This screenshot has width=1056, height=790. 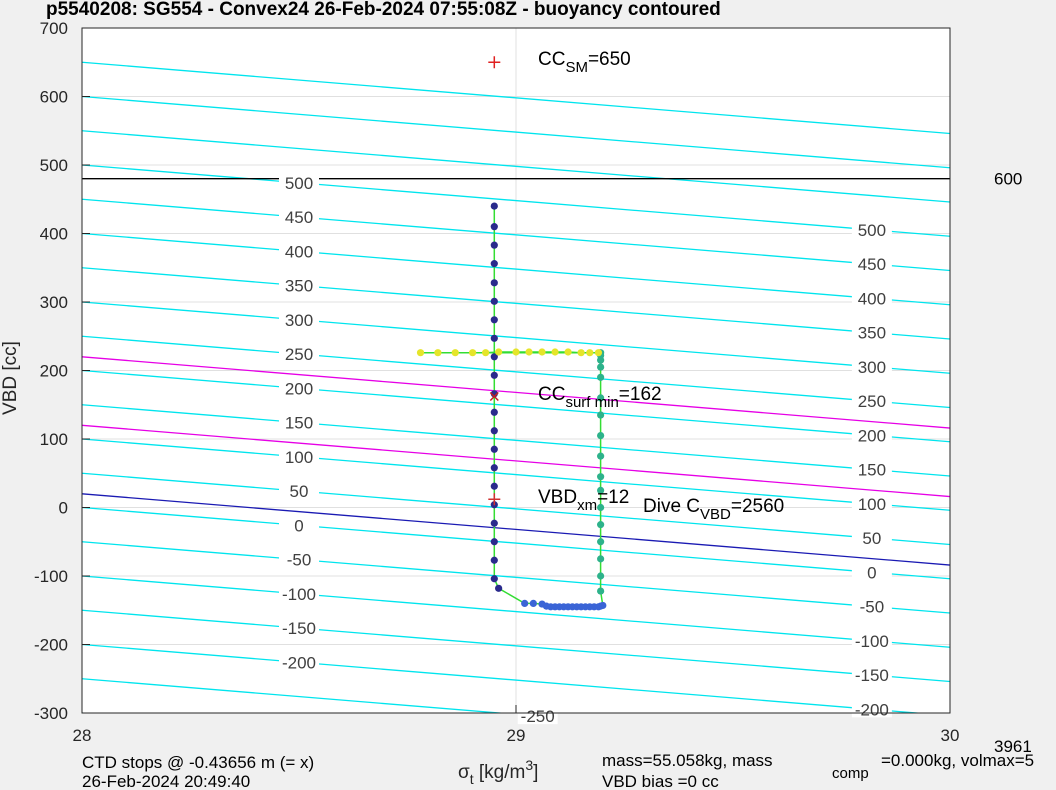 What do you see at coordinates (535, 772) in the screenshot?
I see `x-axis-label-close: ]` at bounding box center [535, 772].